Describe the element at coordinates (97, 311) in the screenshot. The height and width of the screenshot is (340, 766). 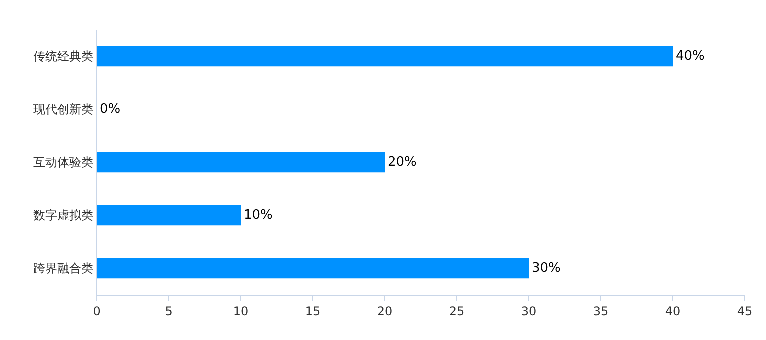
I see `x-tick-label: 0` at that location.